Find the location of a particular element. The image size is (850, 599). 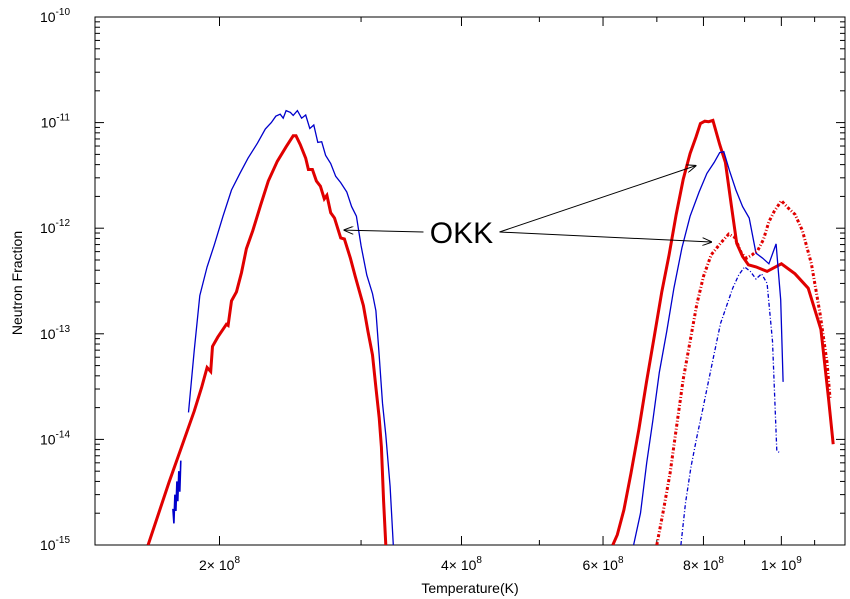

x-tick-label: 4× 10⁸ is located at coordinates (461, 564).